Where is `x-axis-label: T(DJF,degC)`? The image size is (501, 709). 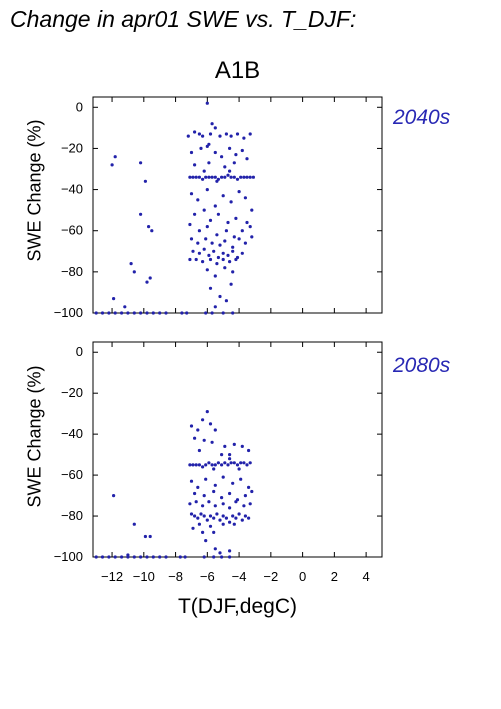
x-axis-label: T(DJF,degC) is located at coordinates (237, 606).